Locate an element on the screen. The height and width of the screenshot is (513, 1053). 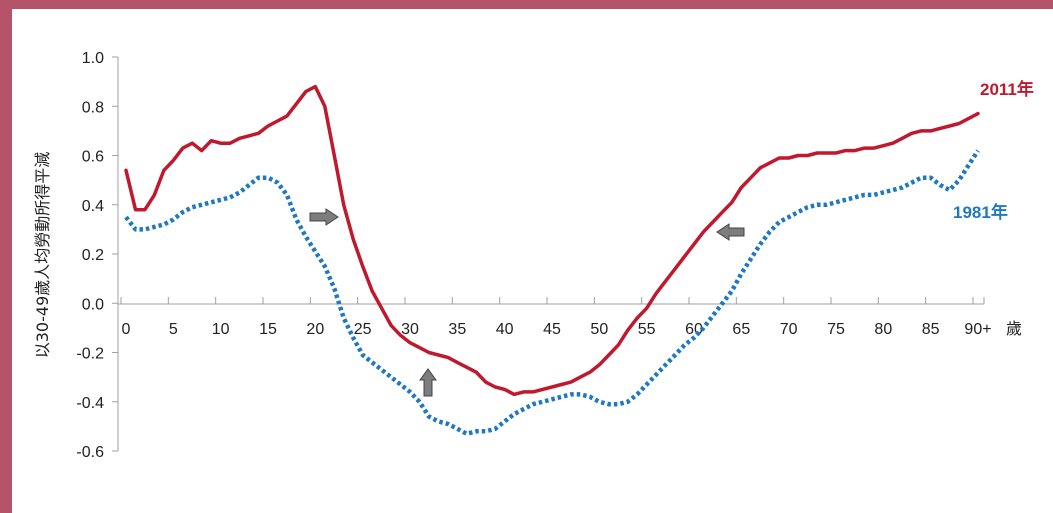
x-tick-label: 0 is located at coordinates (126, 329).